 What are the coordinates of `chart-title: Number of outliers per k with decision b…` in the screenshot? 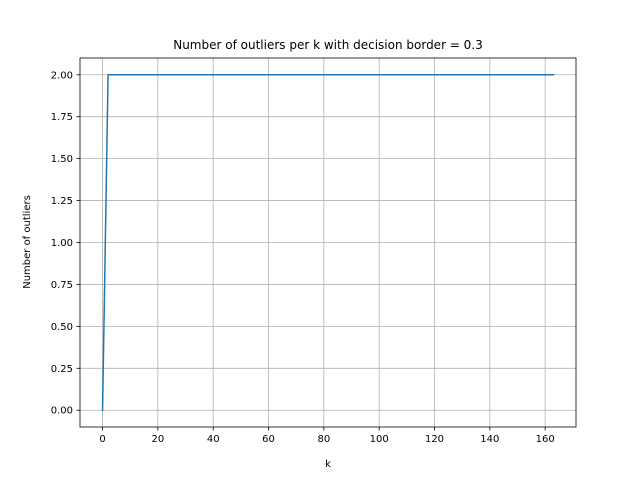 It's located at (328, 45).